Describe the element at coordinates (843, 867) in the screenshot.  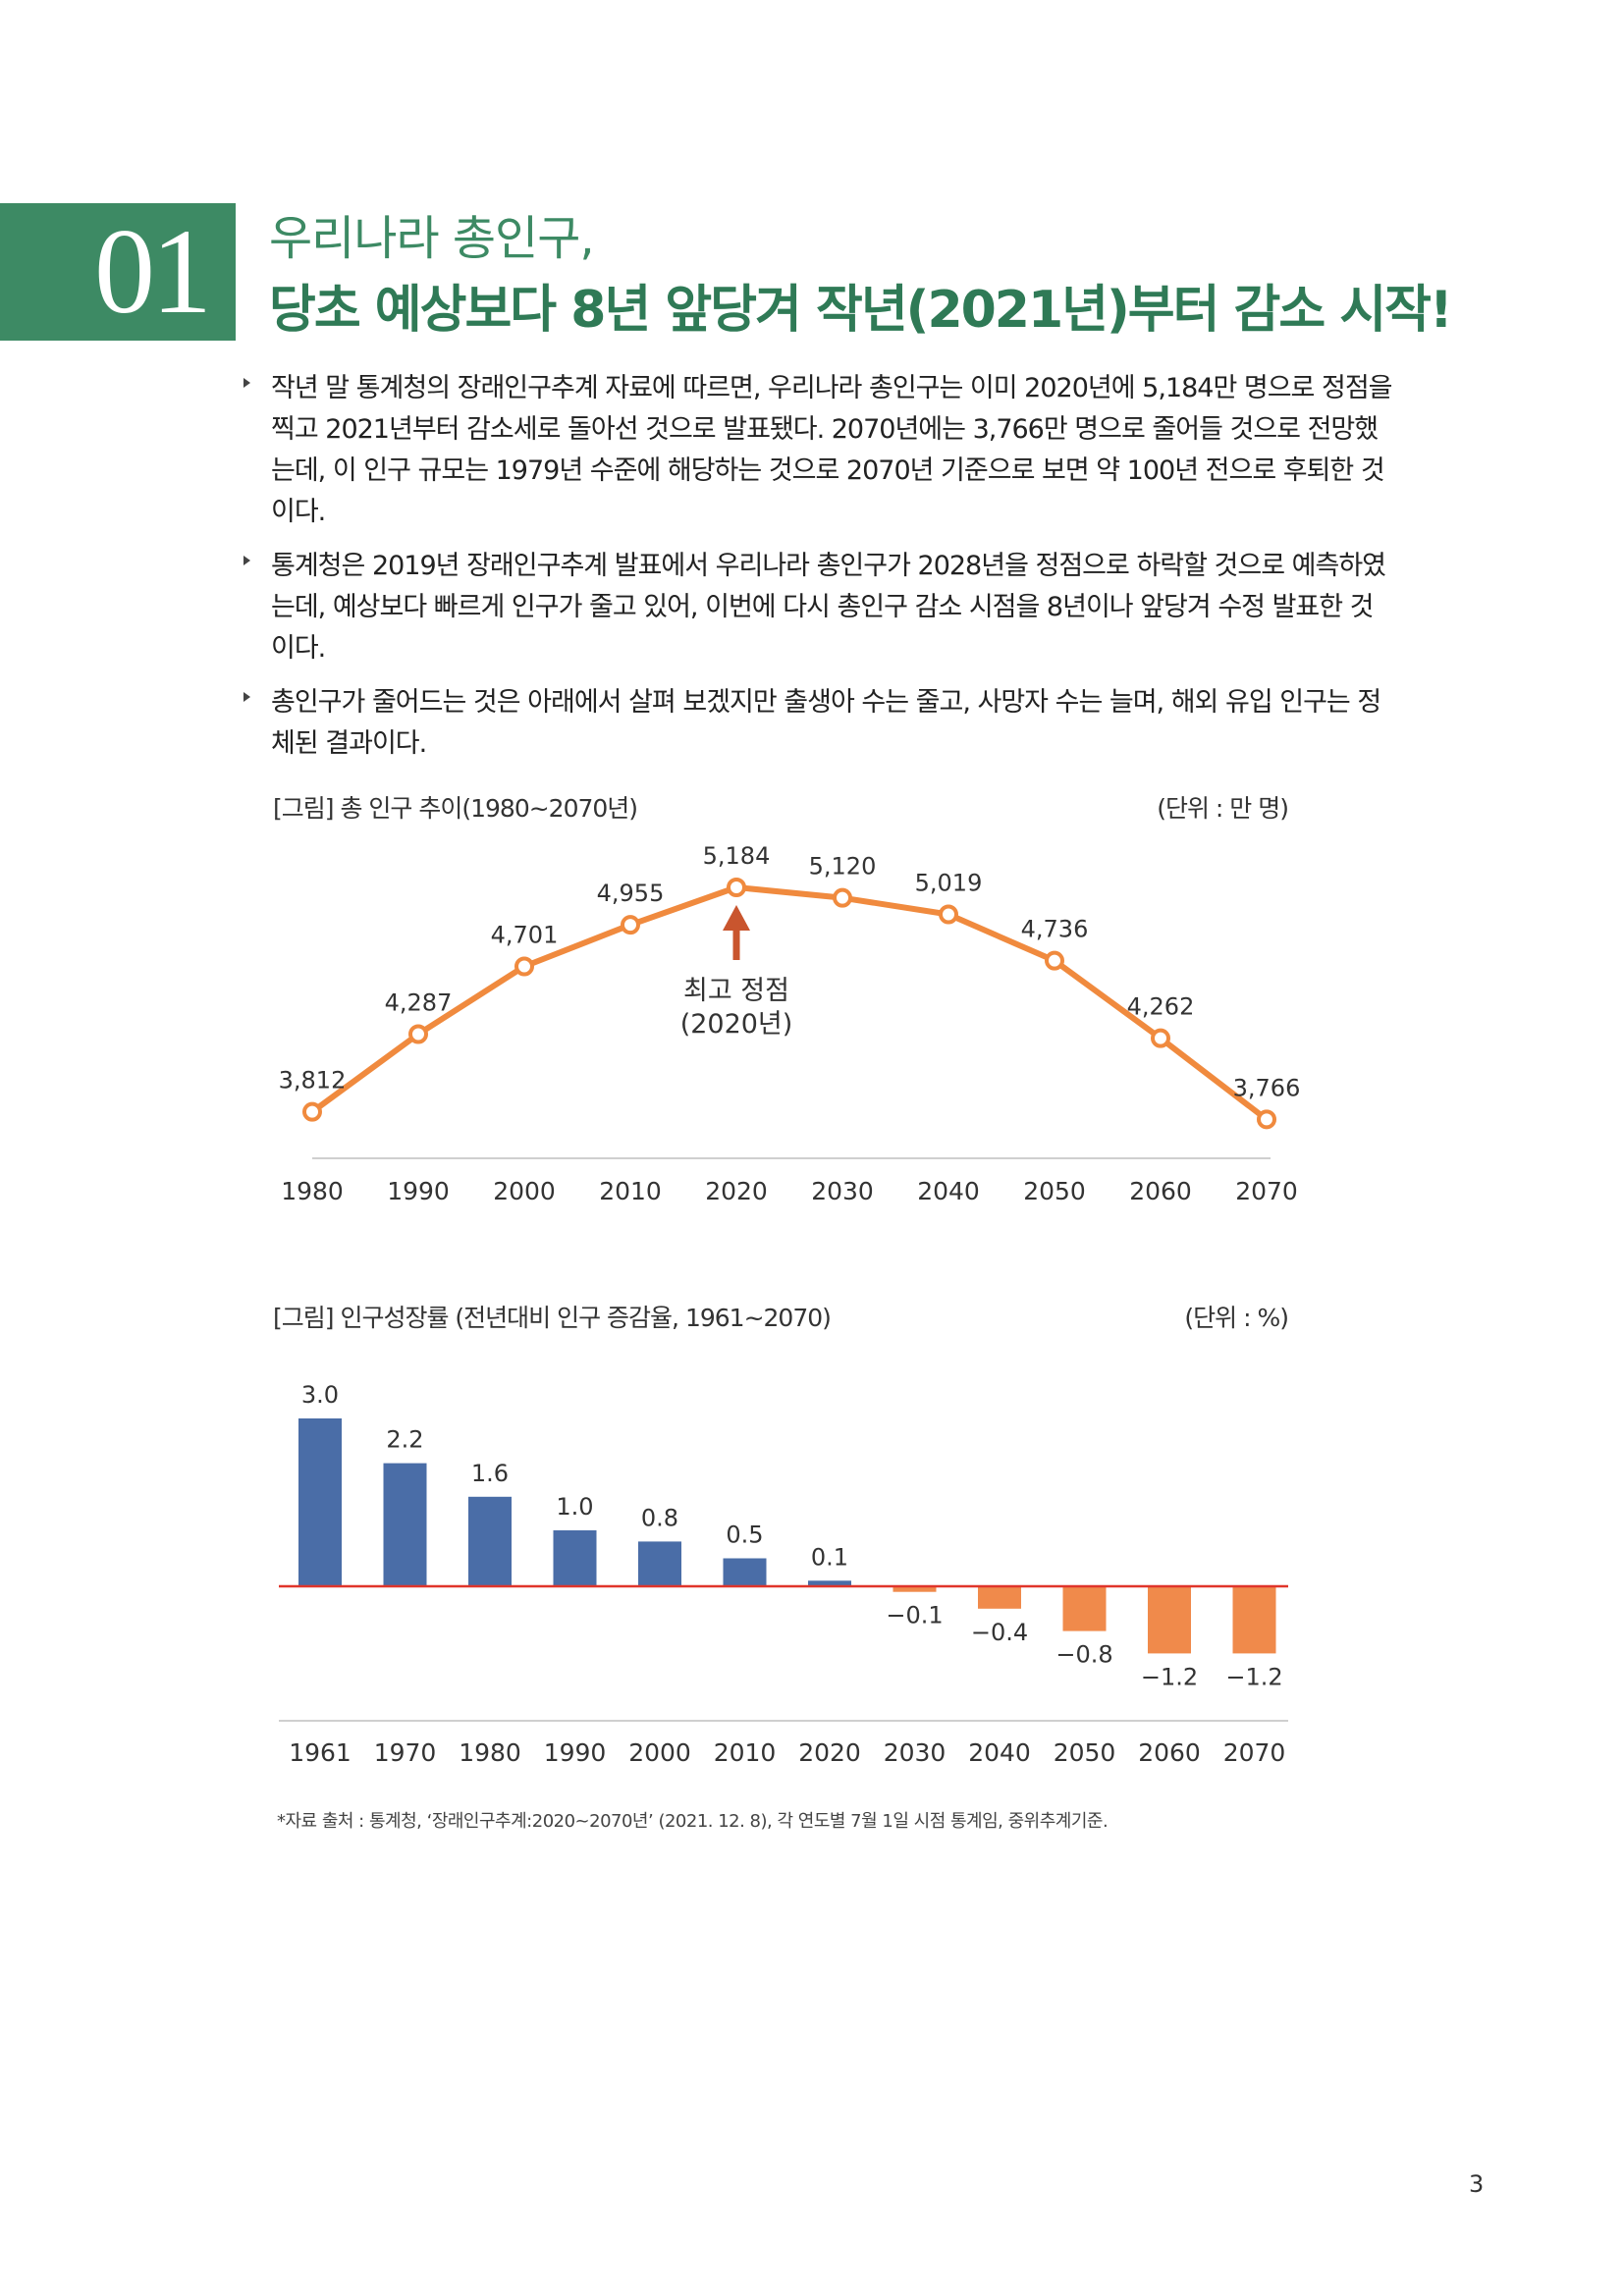
I see `population-data-label: 5,120` at that location.